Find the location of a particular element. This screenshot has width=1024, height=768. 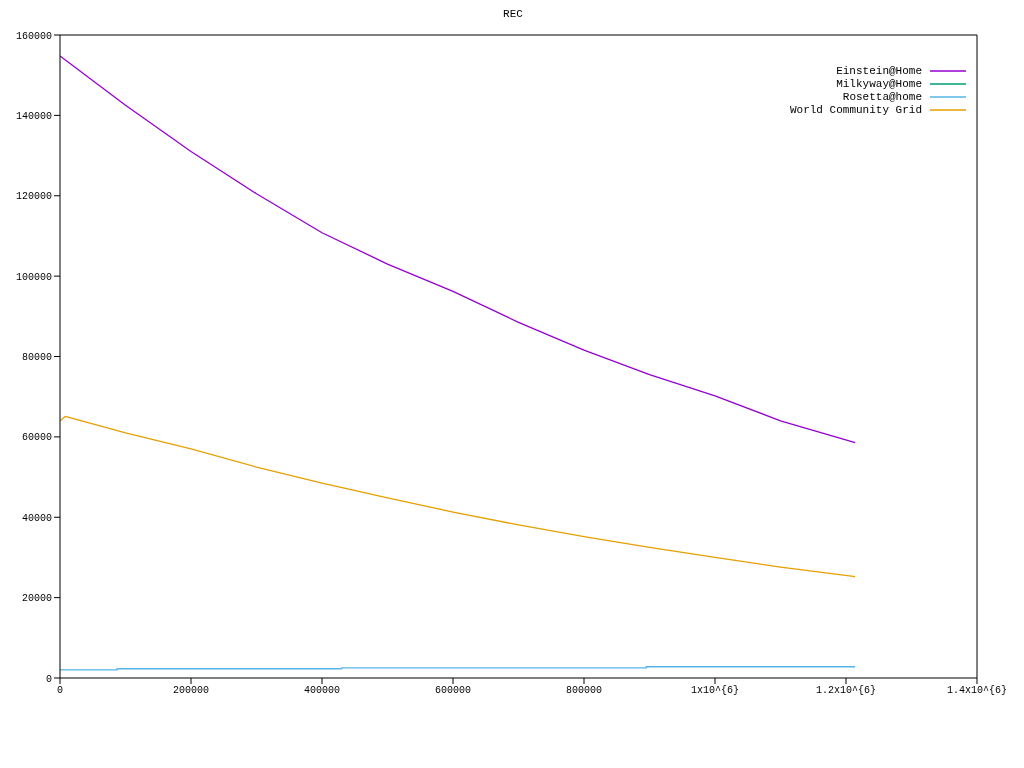

y-tick-label: 60000 is located at coordinates (36, 438).